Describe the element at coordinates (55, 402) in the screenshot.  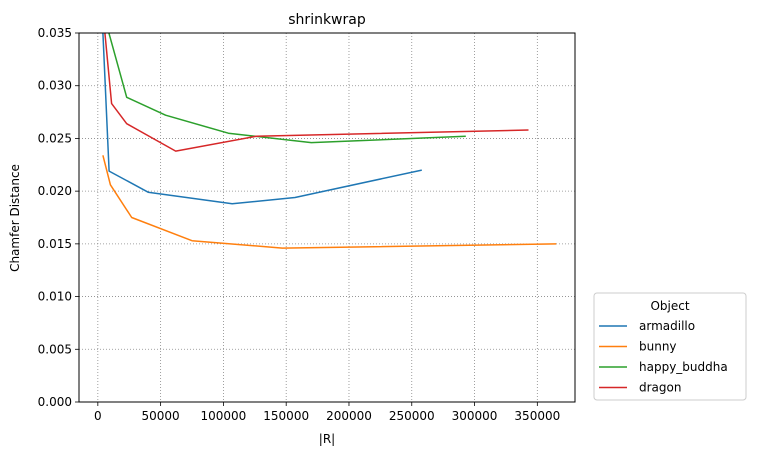
I see `y-tick-label: 0.000` at that location.